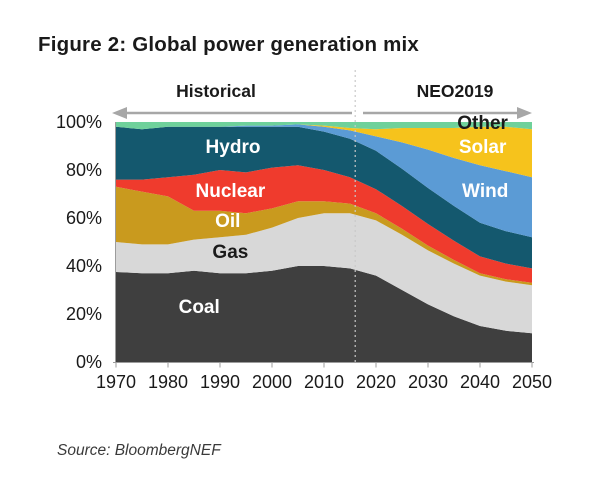 This screenshot has height=477, width=600. Describe the element at coordinates (83, 170) in the screenshot. I see `y-axis-label-80%: 80%` at that location.